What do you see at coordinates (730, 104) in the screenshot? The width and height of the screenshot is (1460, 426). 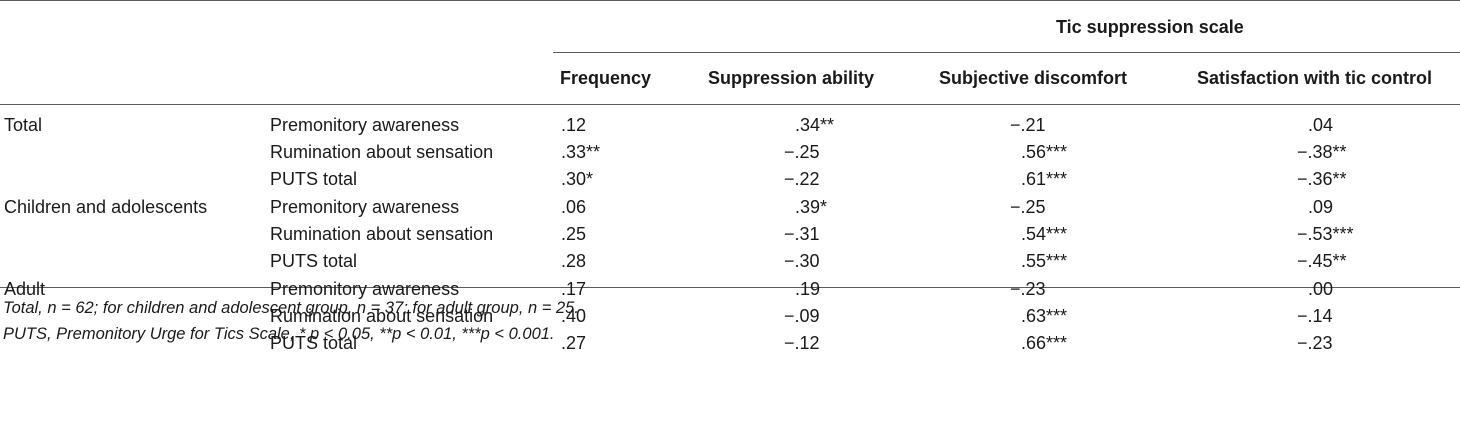 I see `column-header-rule` at bounding box center [730, 104].